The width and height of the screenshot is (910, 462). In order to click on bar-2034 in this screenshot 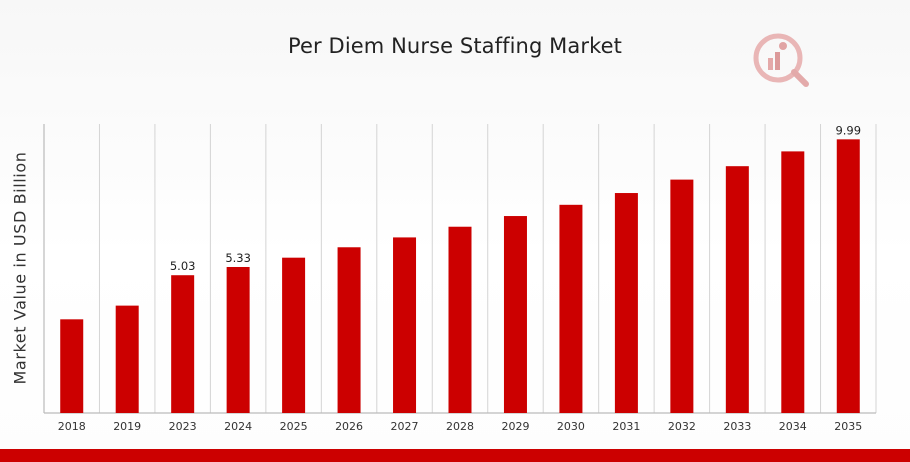, I will do `click(793, 282)`.